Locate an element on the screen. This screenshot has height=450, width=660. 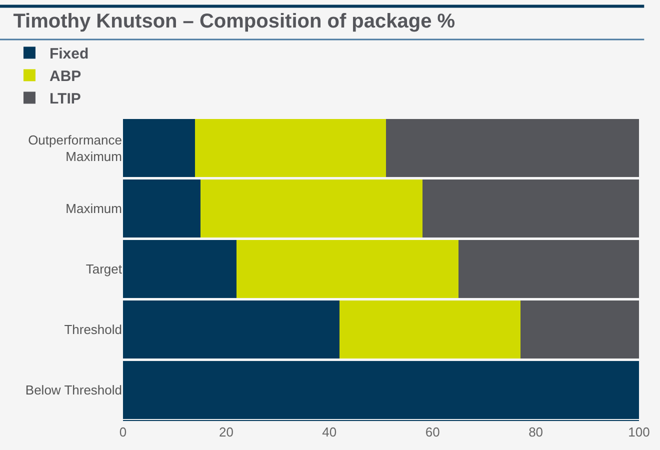
y-tick-label: Threshold is located at coordinates (93, 329).